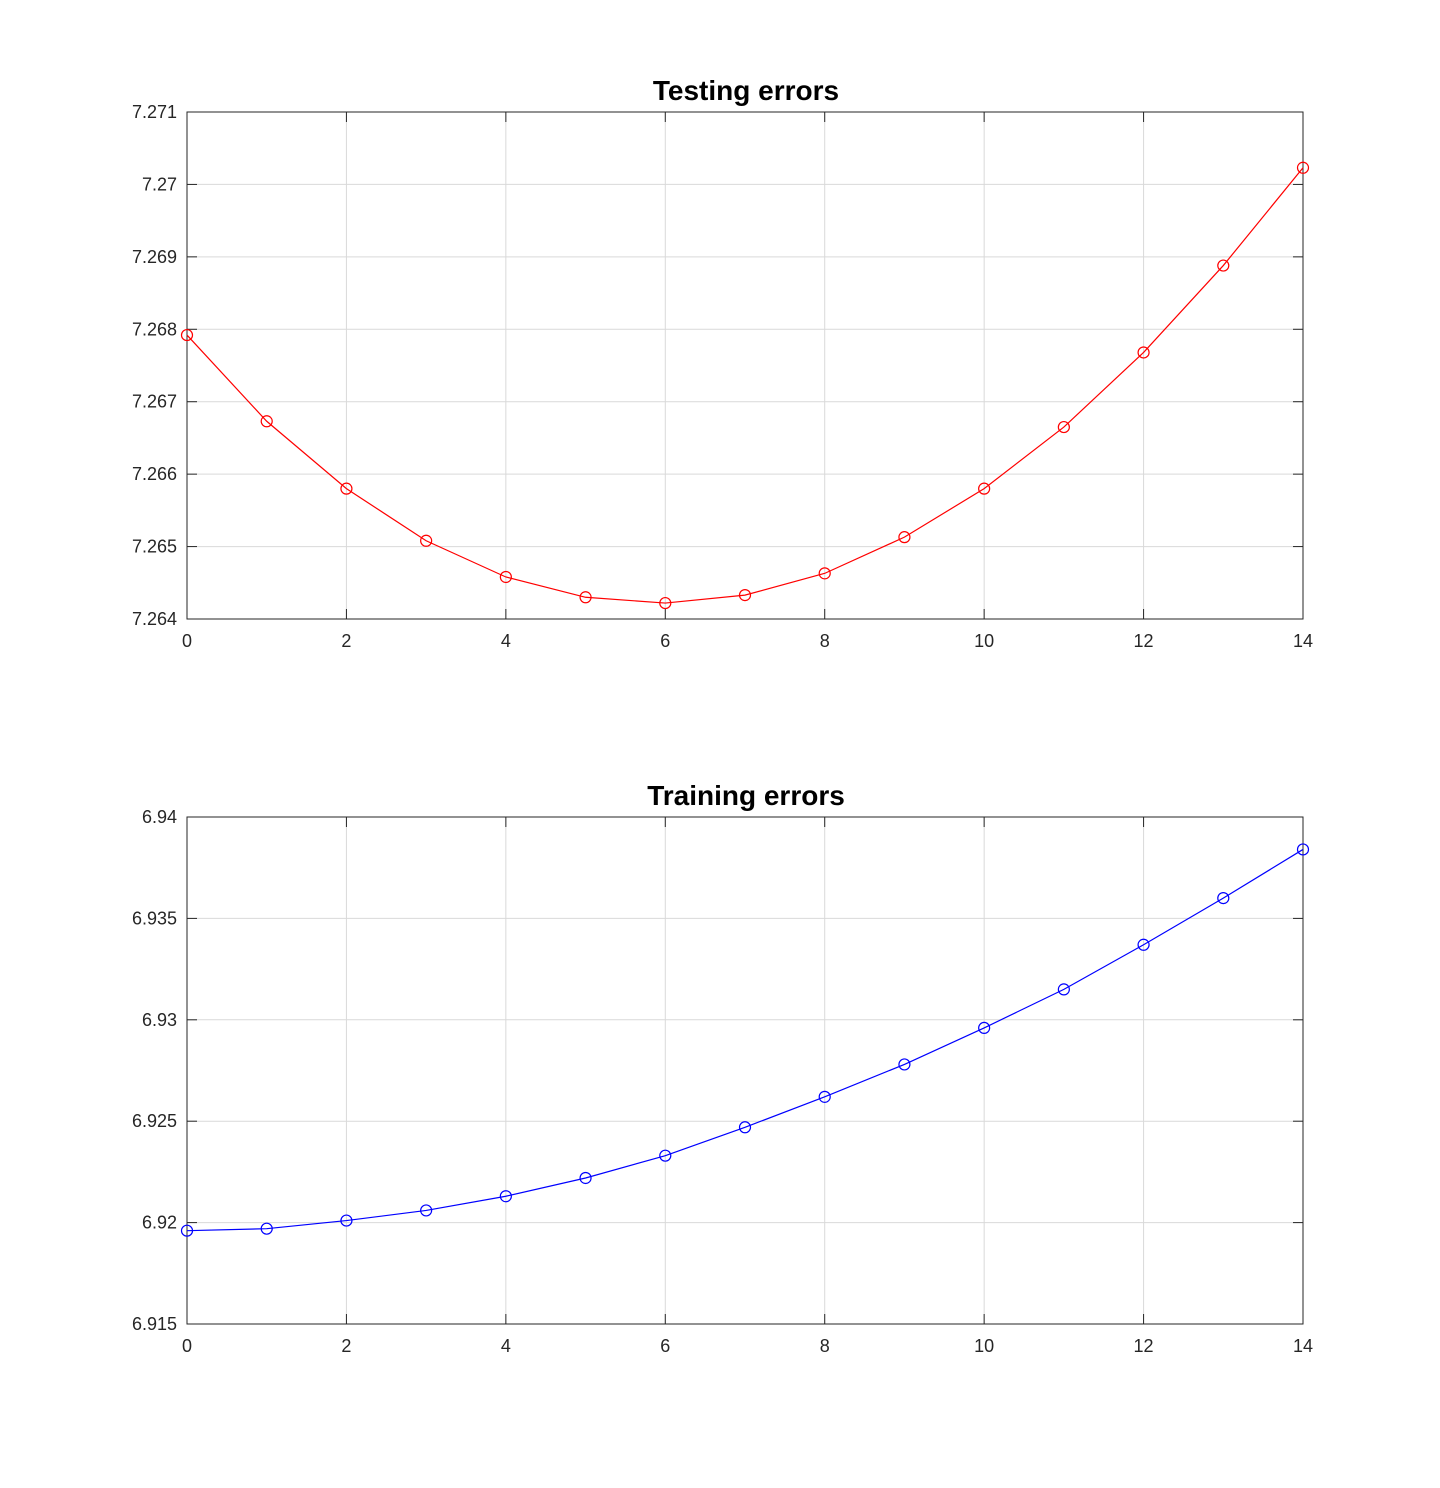 The width and height of the screenshot is (1440, 1488). Describe the element at coordinates (154, 547) in the screenshot. I see `y-tick-label: 7.265` at that location.